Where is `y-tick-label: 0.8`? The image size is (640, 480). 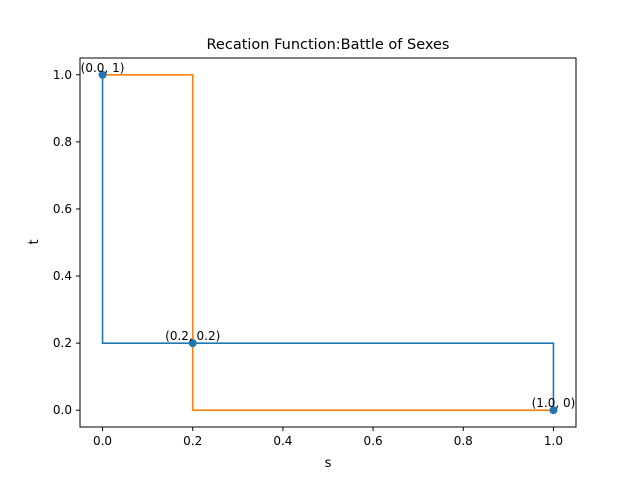
y-tick-label: 0.8 is located at coordinates (62, 142).